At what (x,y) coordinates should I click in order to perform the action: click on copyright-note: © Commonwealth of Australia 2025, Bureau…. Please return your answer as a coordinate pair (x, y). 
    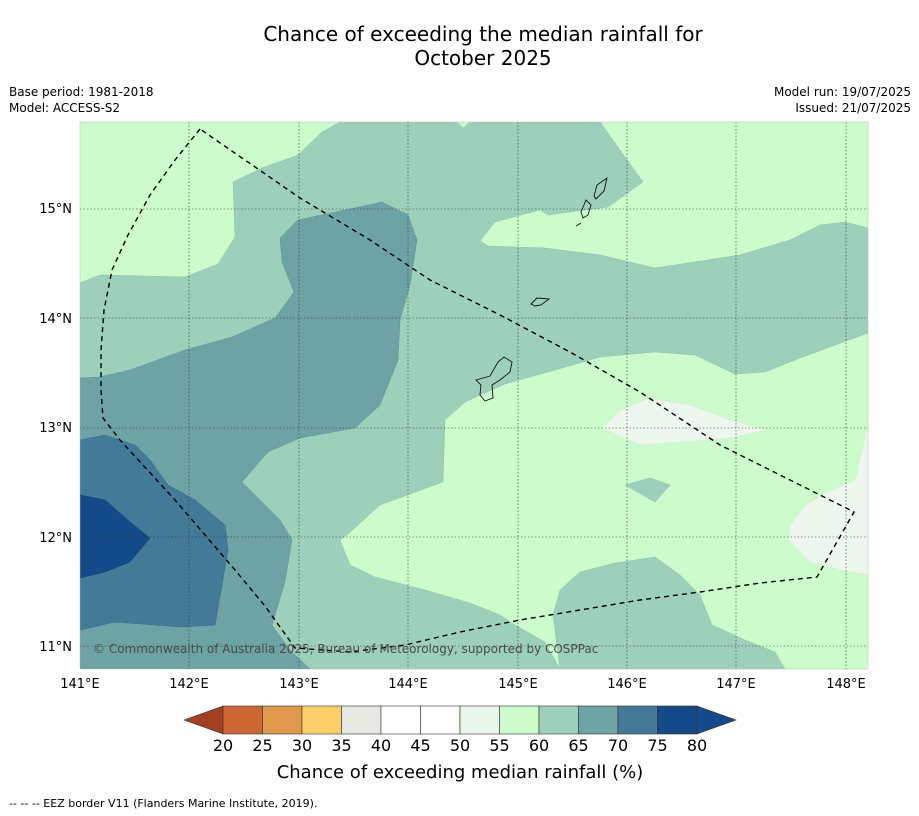
    Looking at the image, I should click on (345, 649).